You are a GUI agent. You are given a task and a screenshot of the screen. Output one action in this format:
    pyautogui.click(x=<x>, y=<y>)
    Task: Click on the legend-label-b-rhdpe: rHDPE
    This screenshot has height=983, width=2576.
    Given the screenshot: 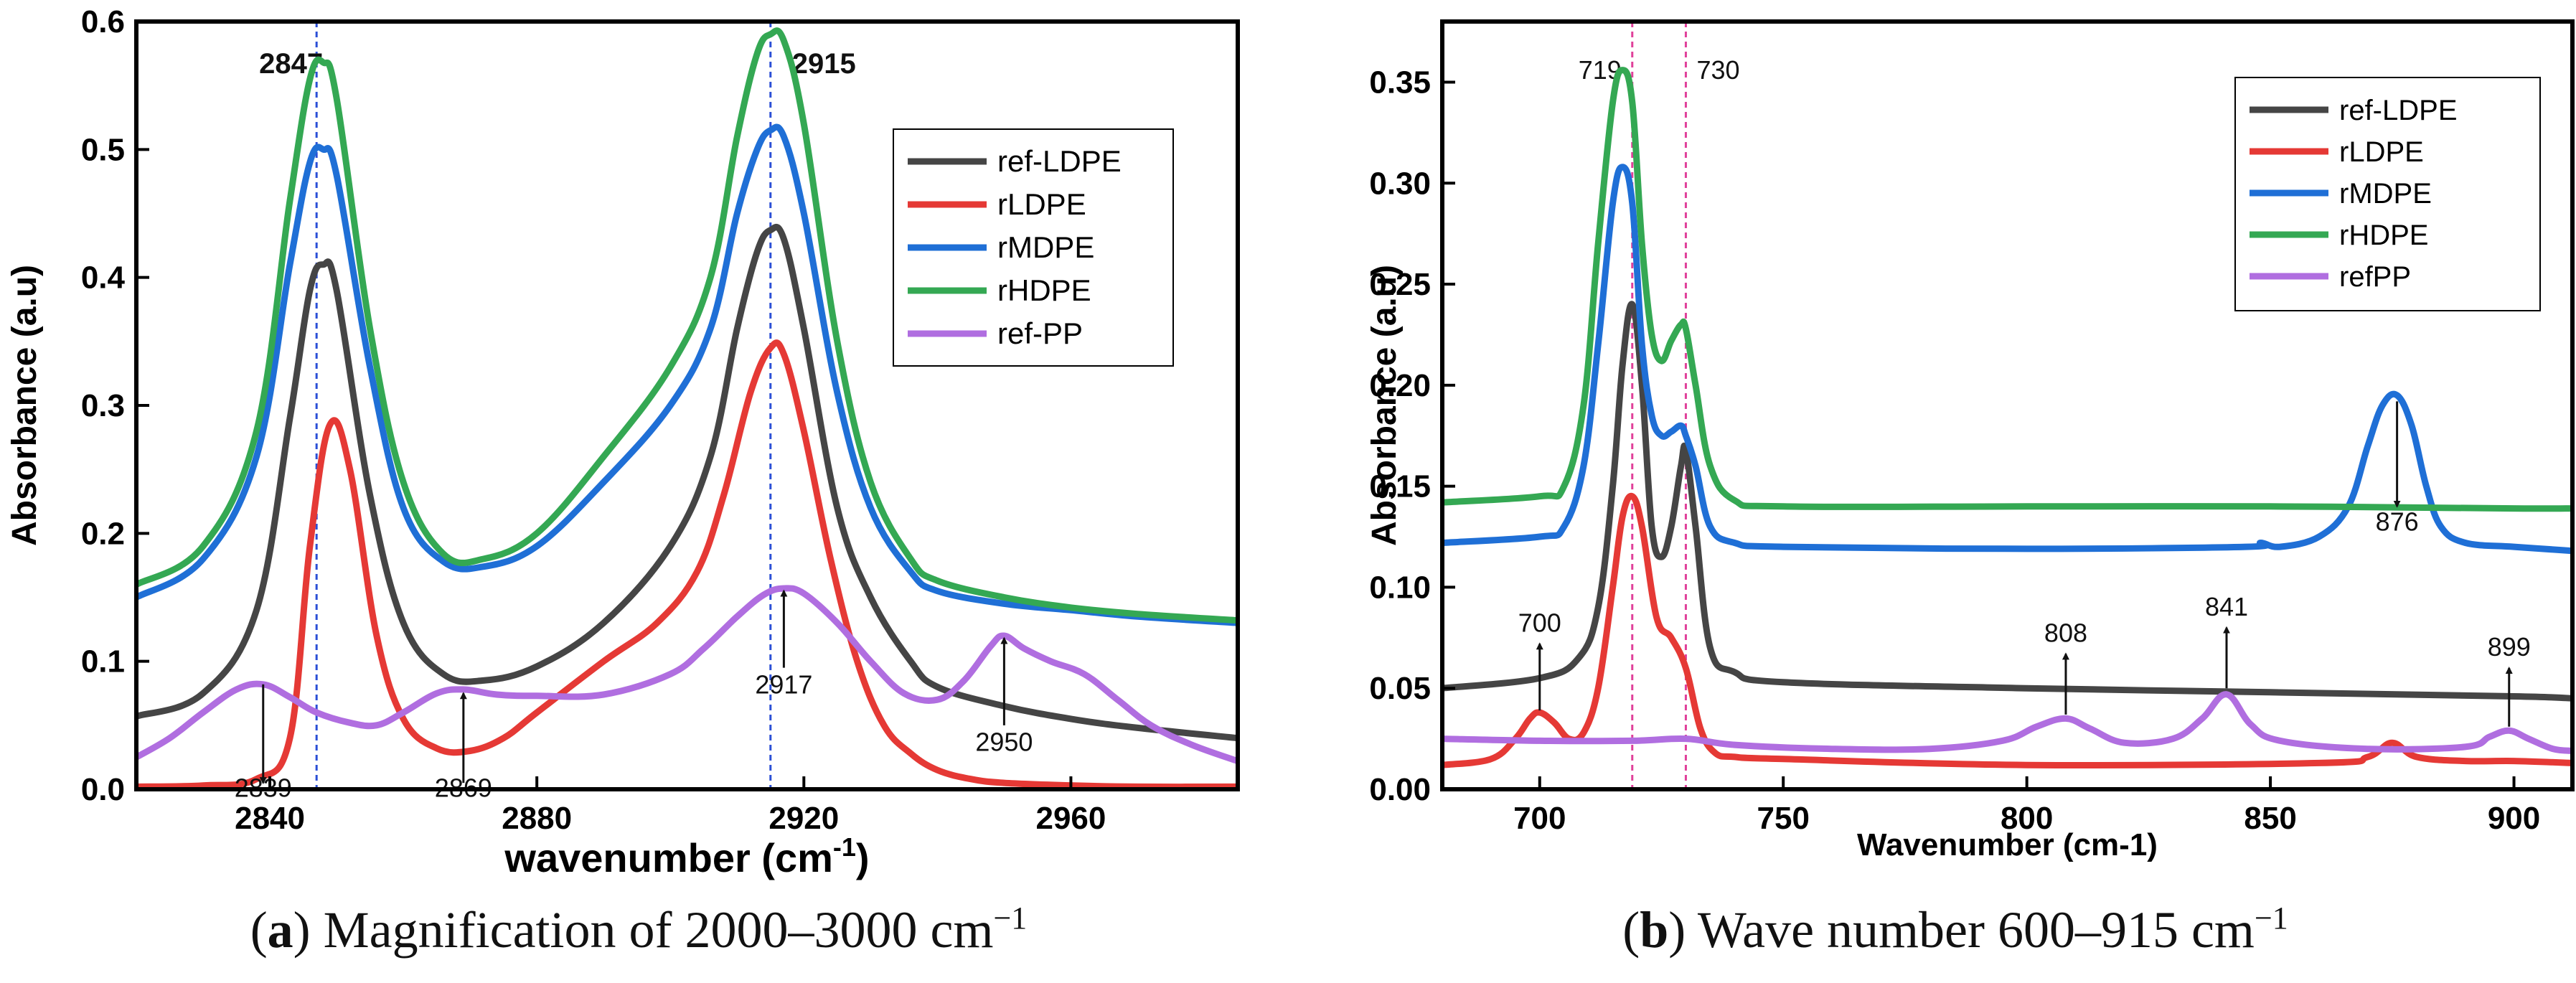 What is the action you would take?
    pyautogui.click(x=2383, y=235)
    